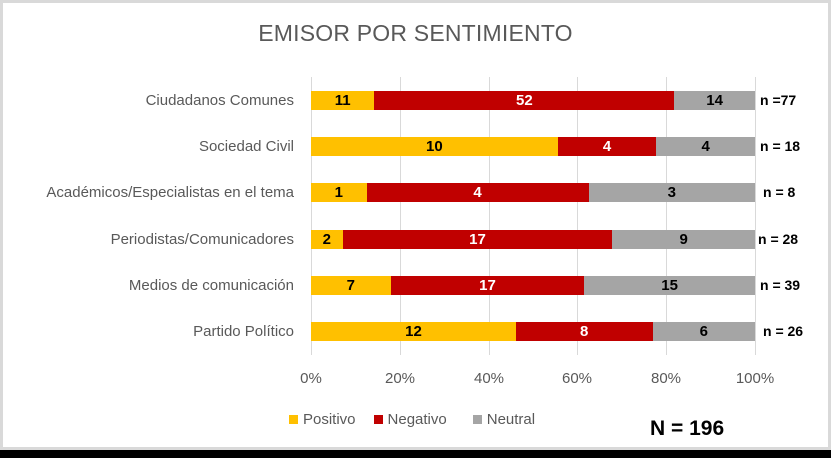 This screenshot has height=458, width=831. What do you see at coordinates (778, 100) in the screenshot?
I see `n-label: n =77` at bounding box center [778, 100].